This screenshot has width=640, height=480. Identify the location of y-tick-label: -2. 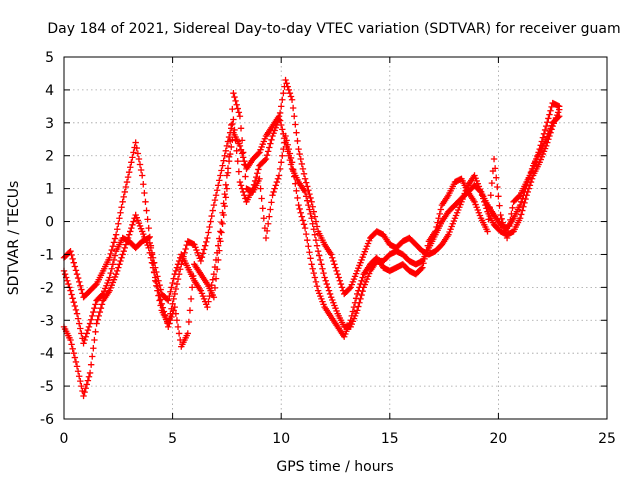
(47, 288).